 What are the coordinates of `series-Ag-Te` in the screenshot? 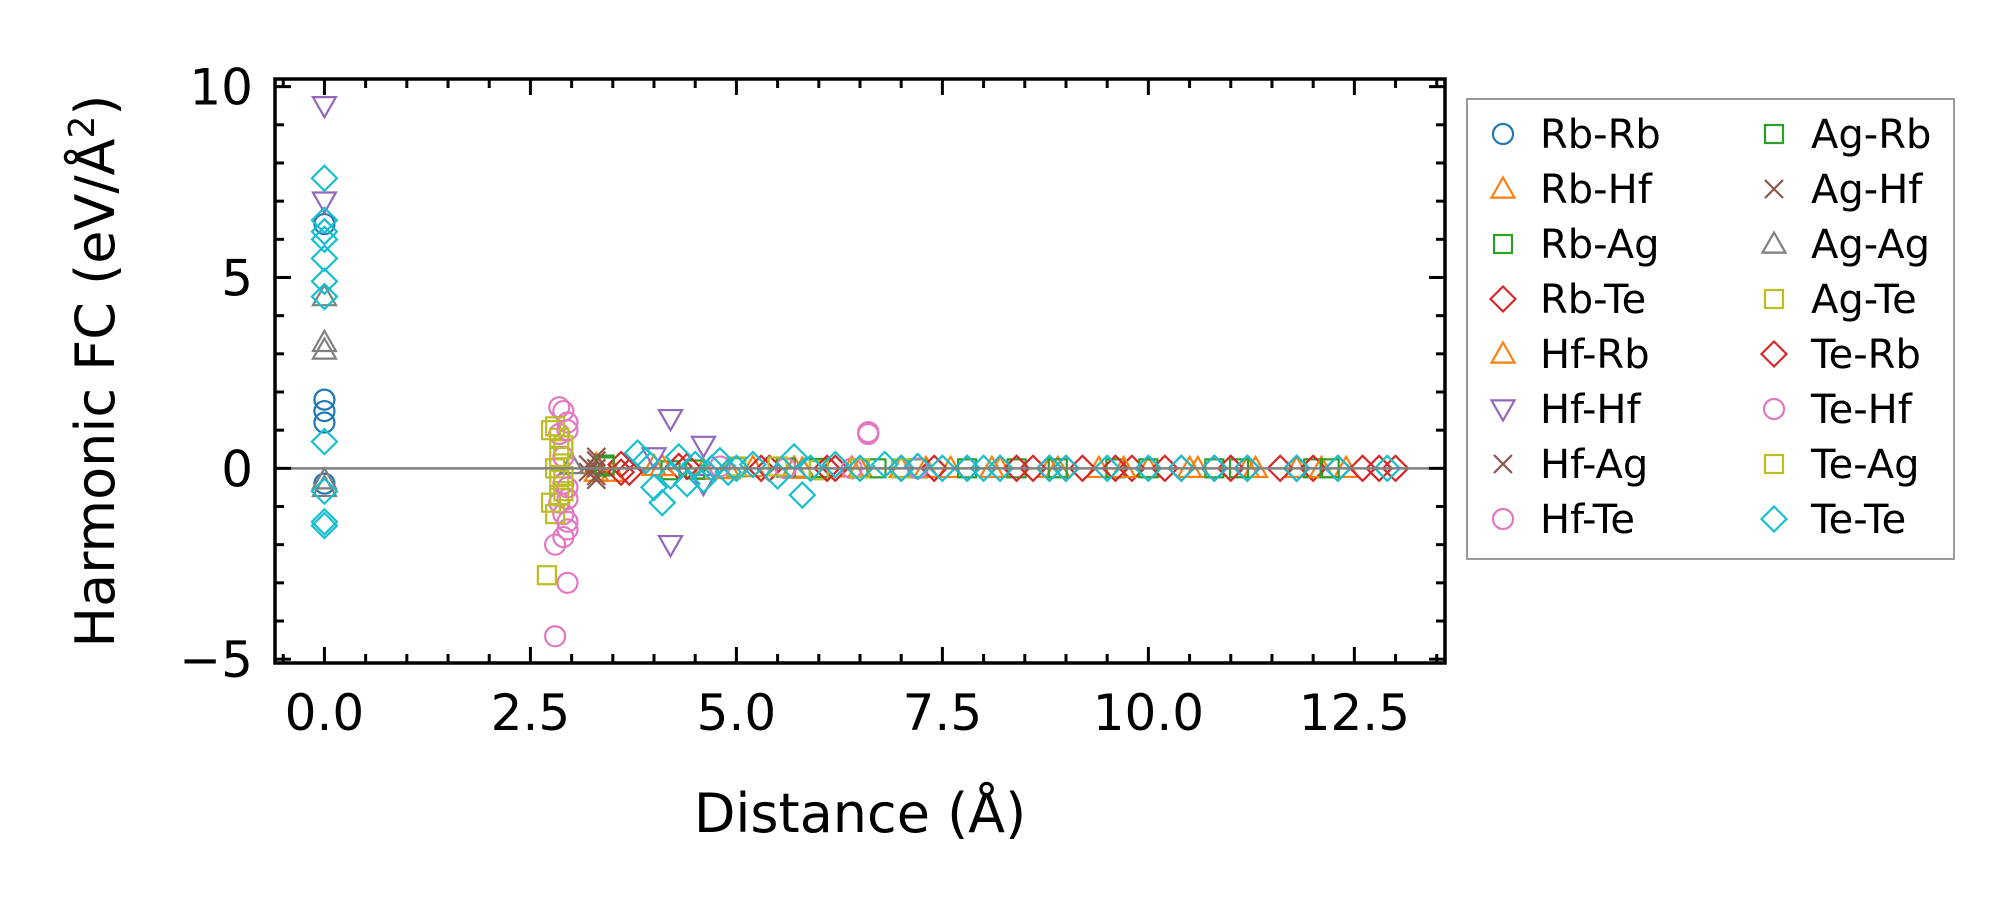 It's located at (724, 501).